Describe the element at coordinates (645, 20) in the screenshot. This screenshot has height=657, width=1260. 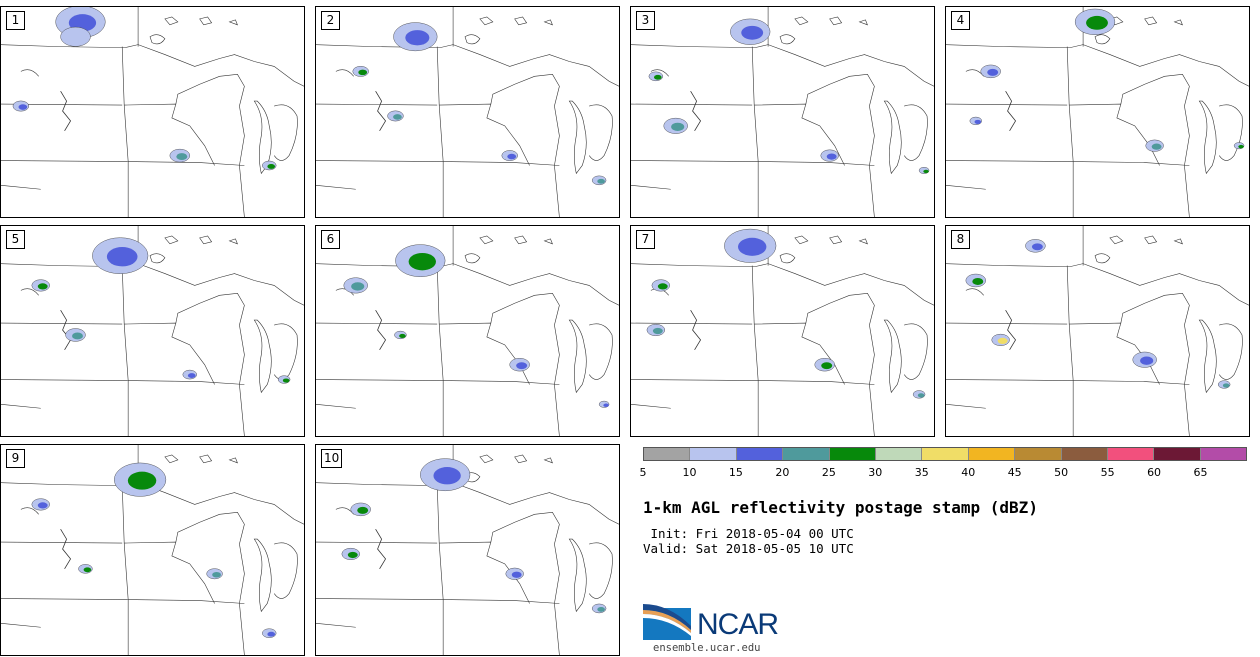
I see `panel-label: 3` at that location.